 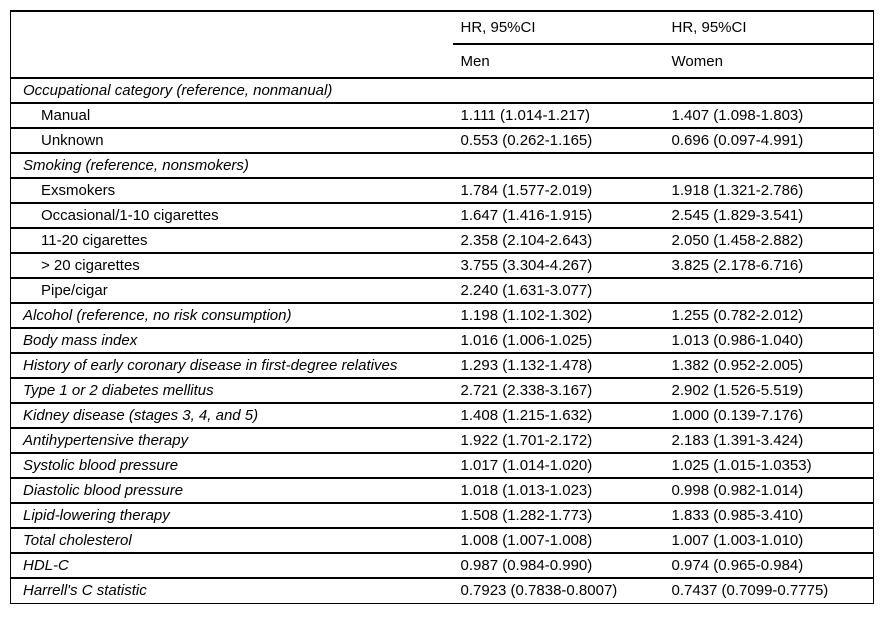 What do you see at coordinates (768, 316) in the screenshot?
I see `women-hr-value: 1.255 (0.782-2.012)` at bounding box center [768, 316].